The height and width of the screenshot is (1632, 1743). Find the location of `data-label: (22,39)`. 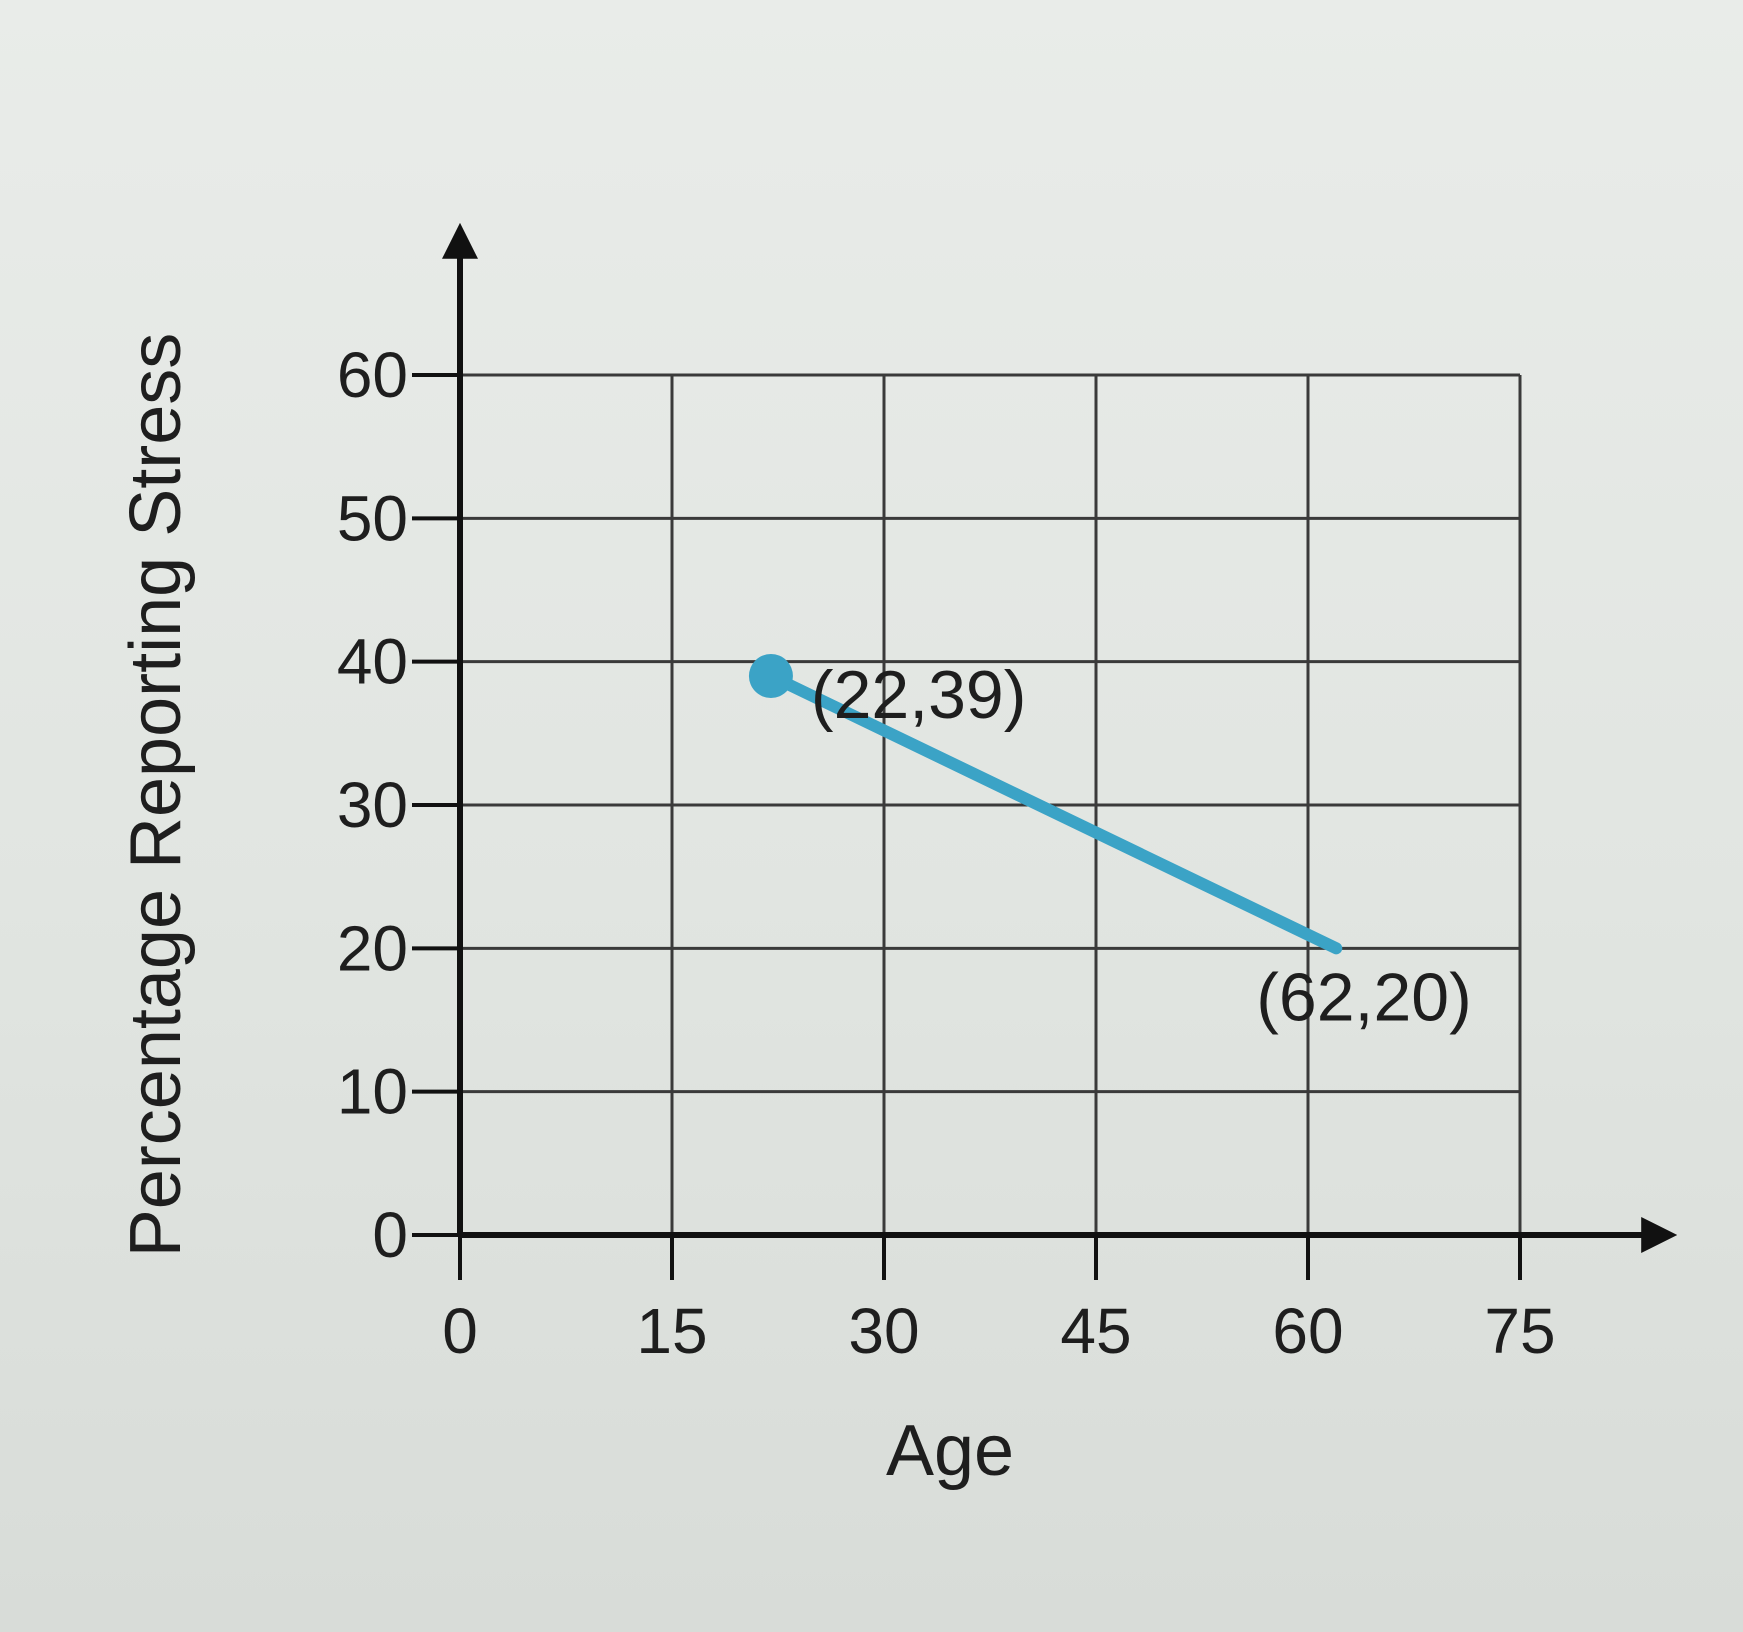

data-label: (22,39) is located at coordinates (918, 695).